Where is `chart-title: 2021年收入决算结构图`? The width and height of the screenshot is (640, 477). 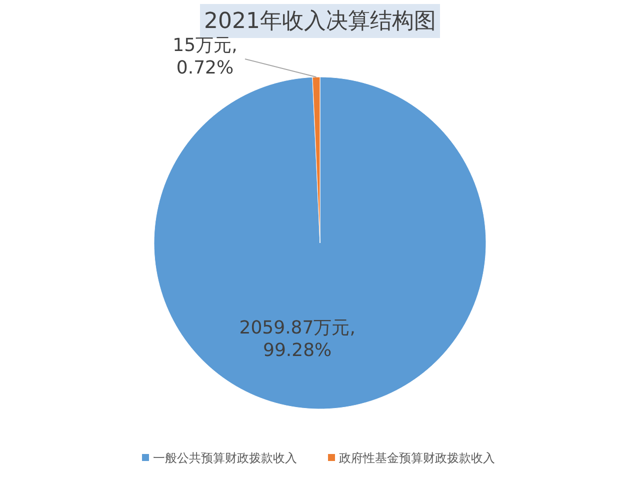 chart-title: 2021年收入决算结构图 is located at coordinates (320, 21).